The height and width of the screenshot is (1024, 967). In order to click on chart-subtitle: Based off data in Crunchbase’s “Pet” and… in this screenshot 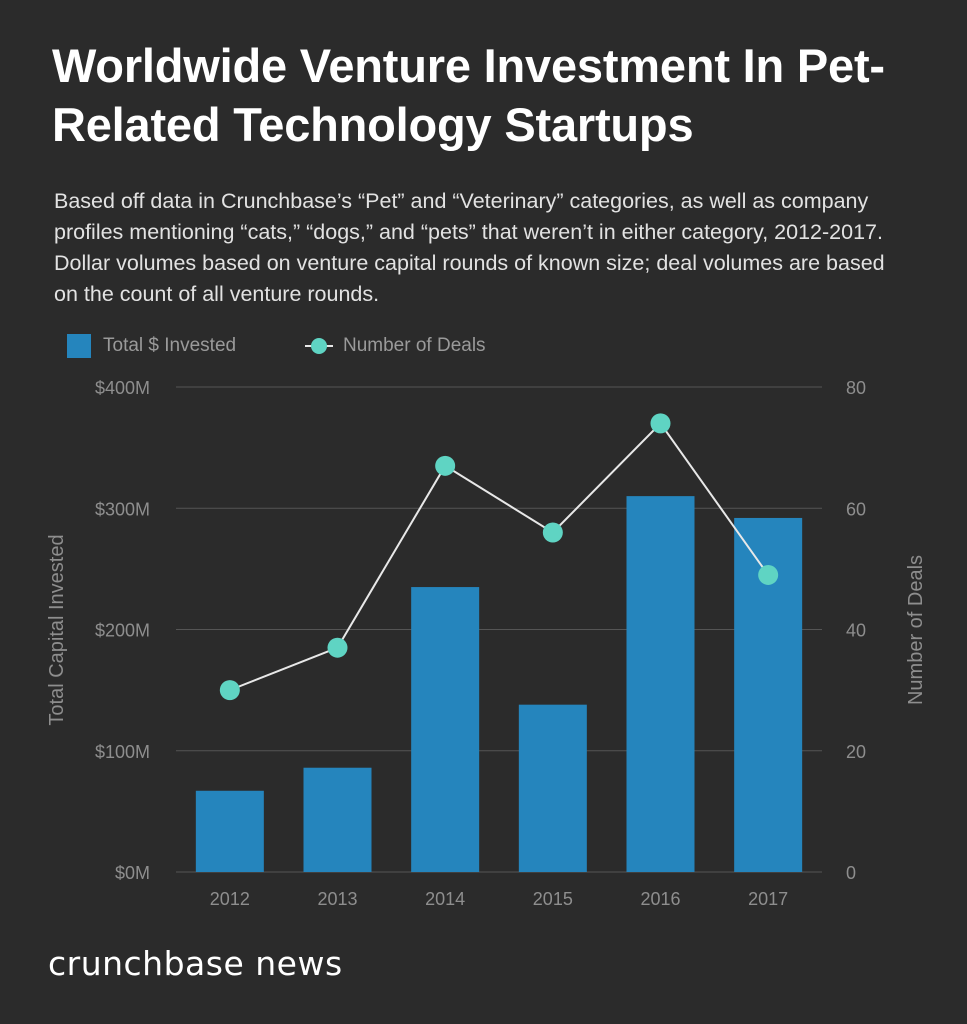, I will do `click(469, 247)`.